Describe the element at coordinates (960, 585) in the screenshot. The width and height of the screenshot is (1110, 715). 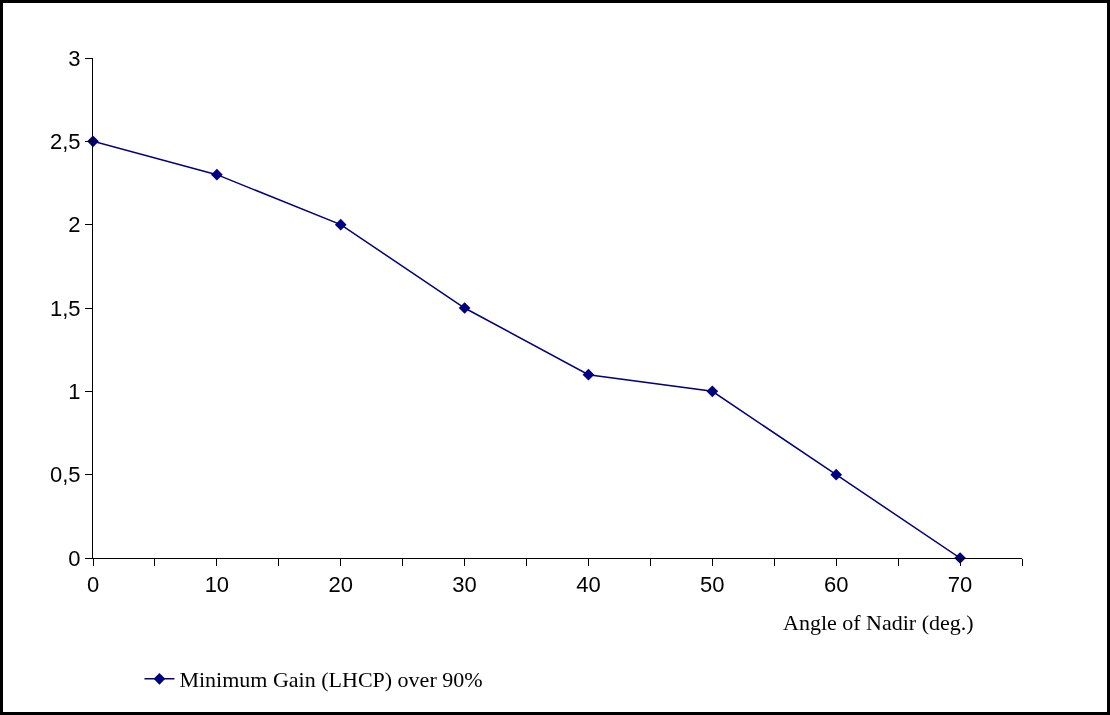
I see `x-tick-label: 70` at that location.